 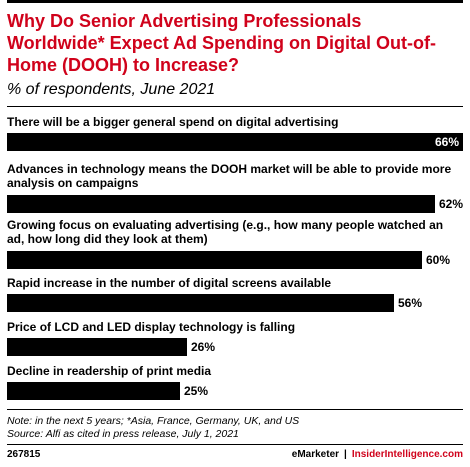 I want to click on title-rule, so click(x=235, y=106).